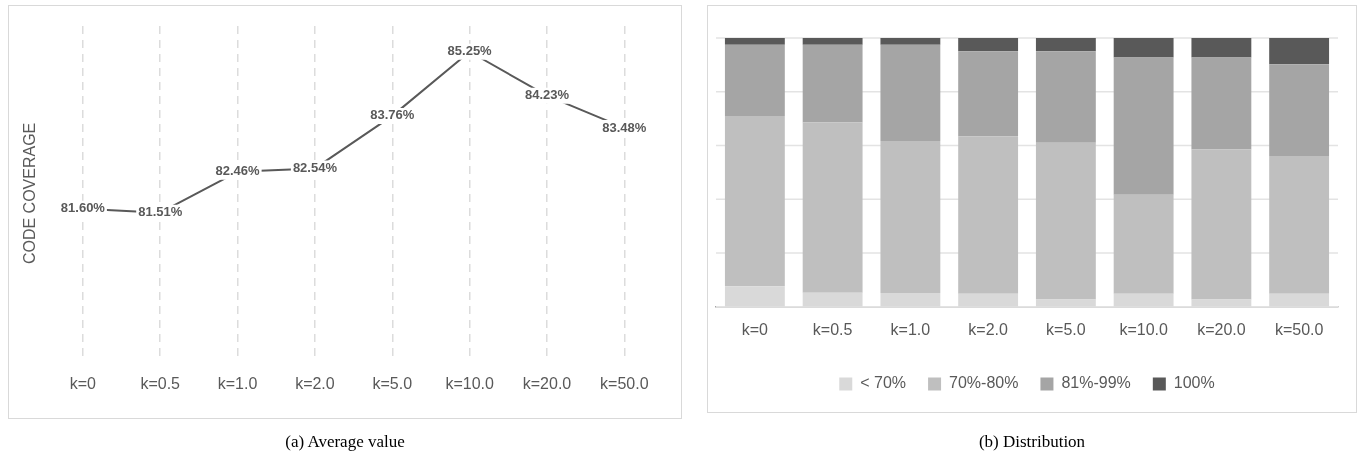 The height and width of the screenshot is (463, 1363). Describe the element at coordinates (160, 212) in the screenshot. I see `data-label: 81.51%` at that location.